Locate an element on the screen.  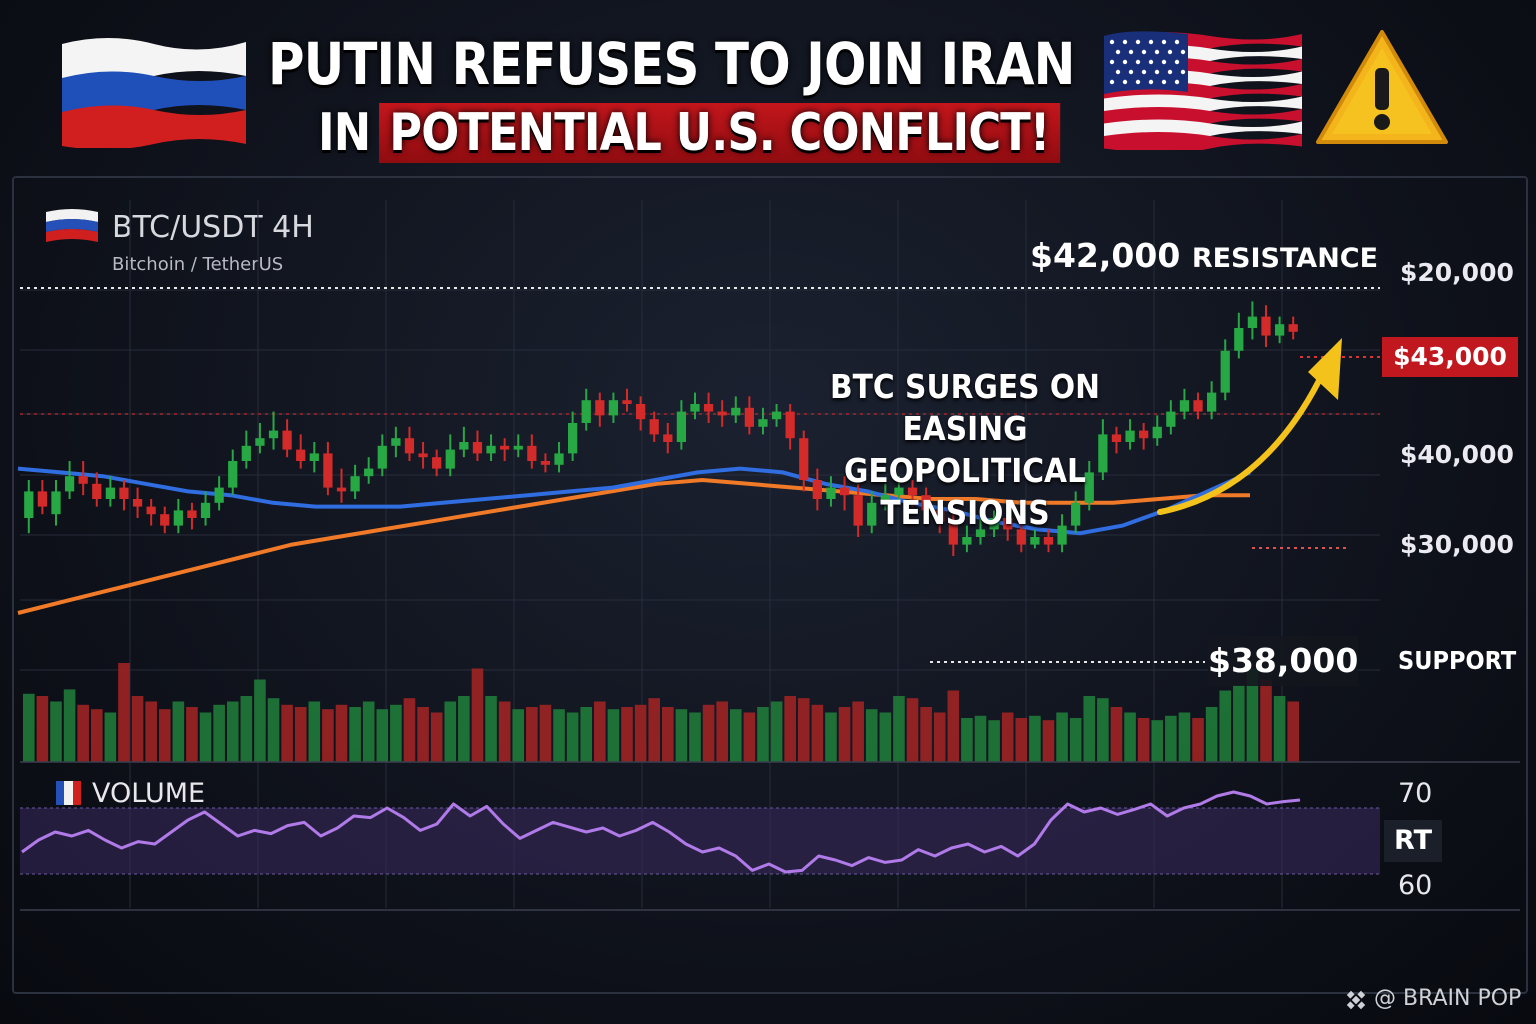
france-flag-icon is located at coordinates (68, 793).